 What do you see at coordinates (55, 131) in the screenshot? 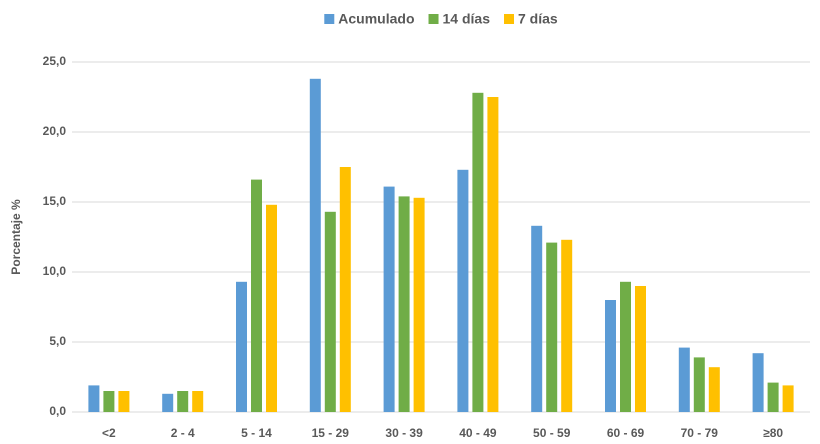
I see `y-tick-label: 20,0` at bounding box center [55, 131].